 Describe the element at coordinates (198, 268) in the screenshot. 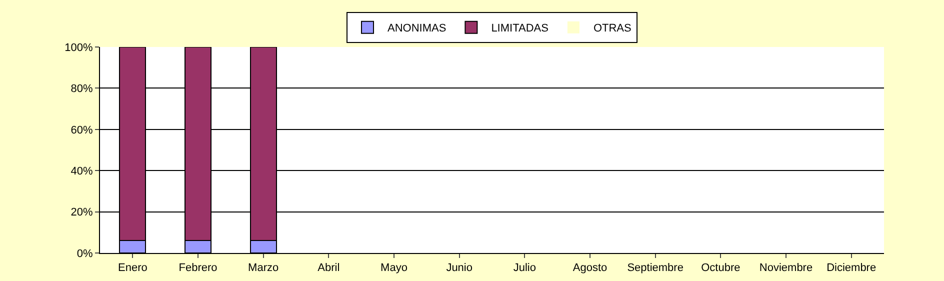

I see `x-tick-label: Febrero` at that location.